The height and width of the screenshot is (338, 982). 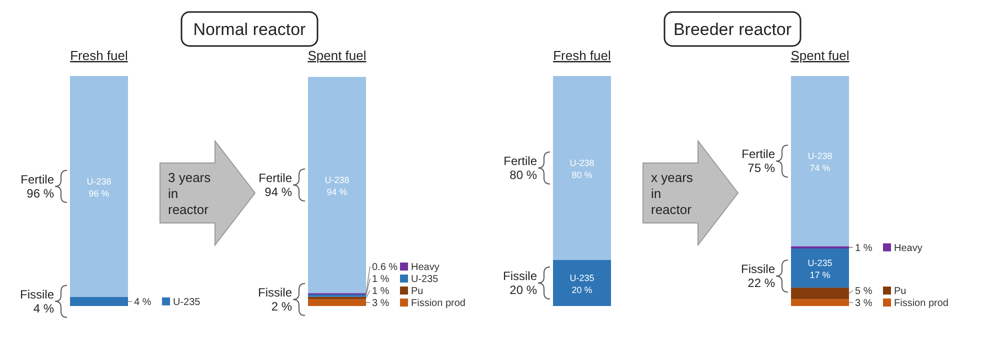 What do you see at coordinates (820, 168) in the screenshot?
I see `data-label: 74 %` at bounding box center [820, 168].